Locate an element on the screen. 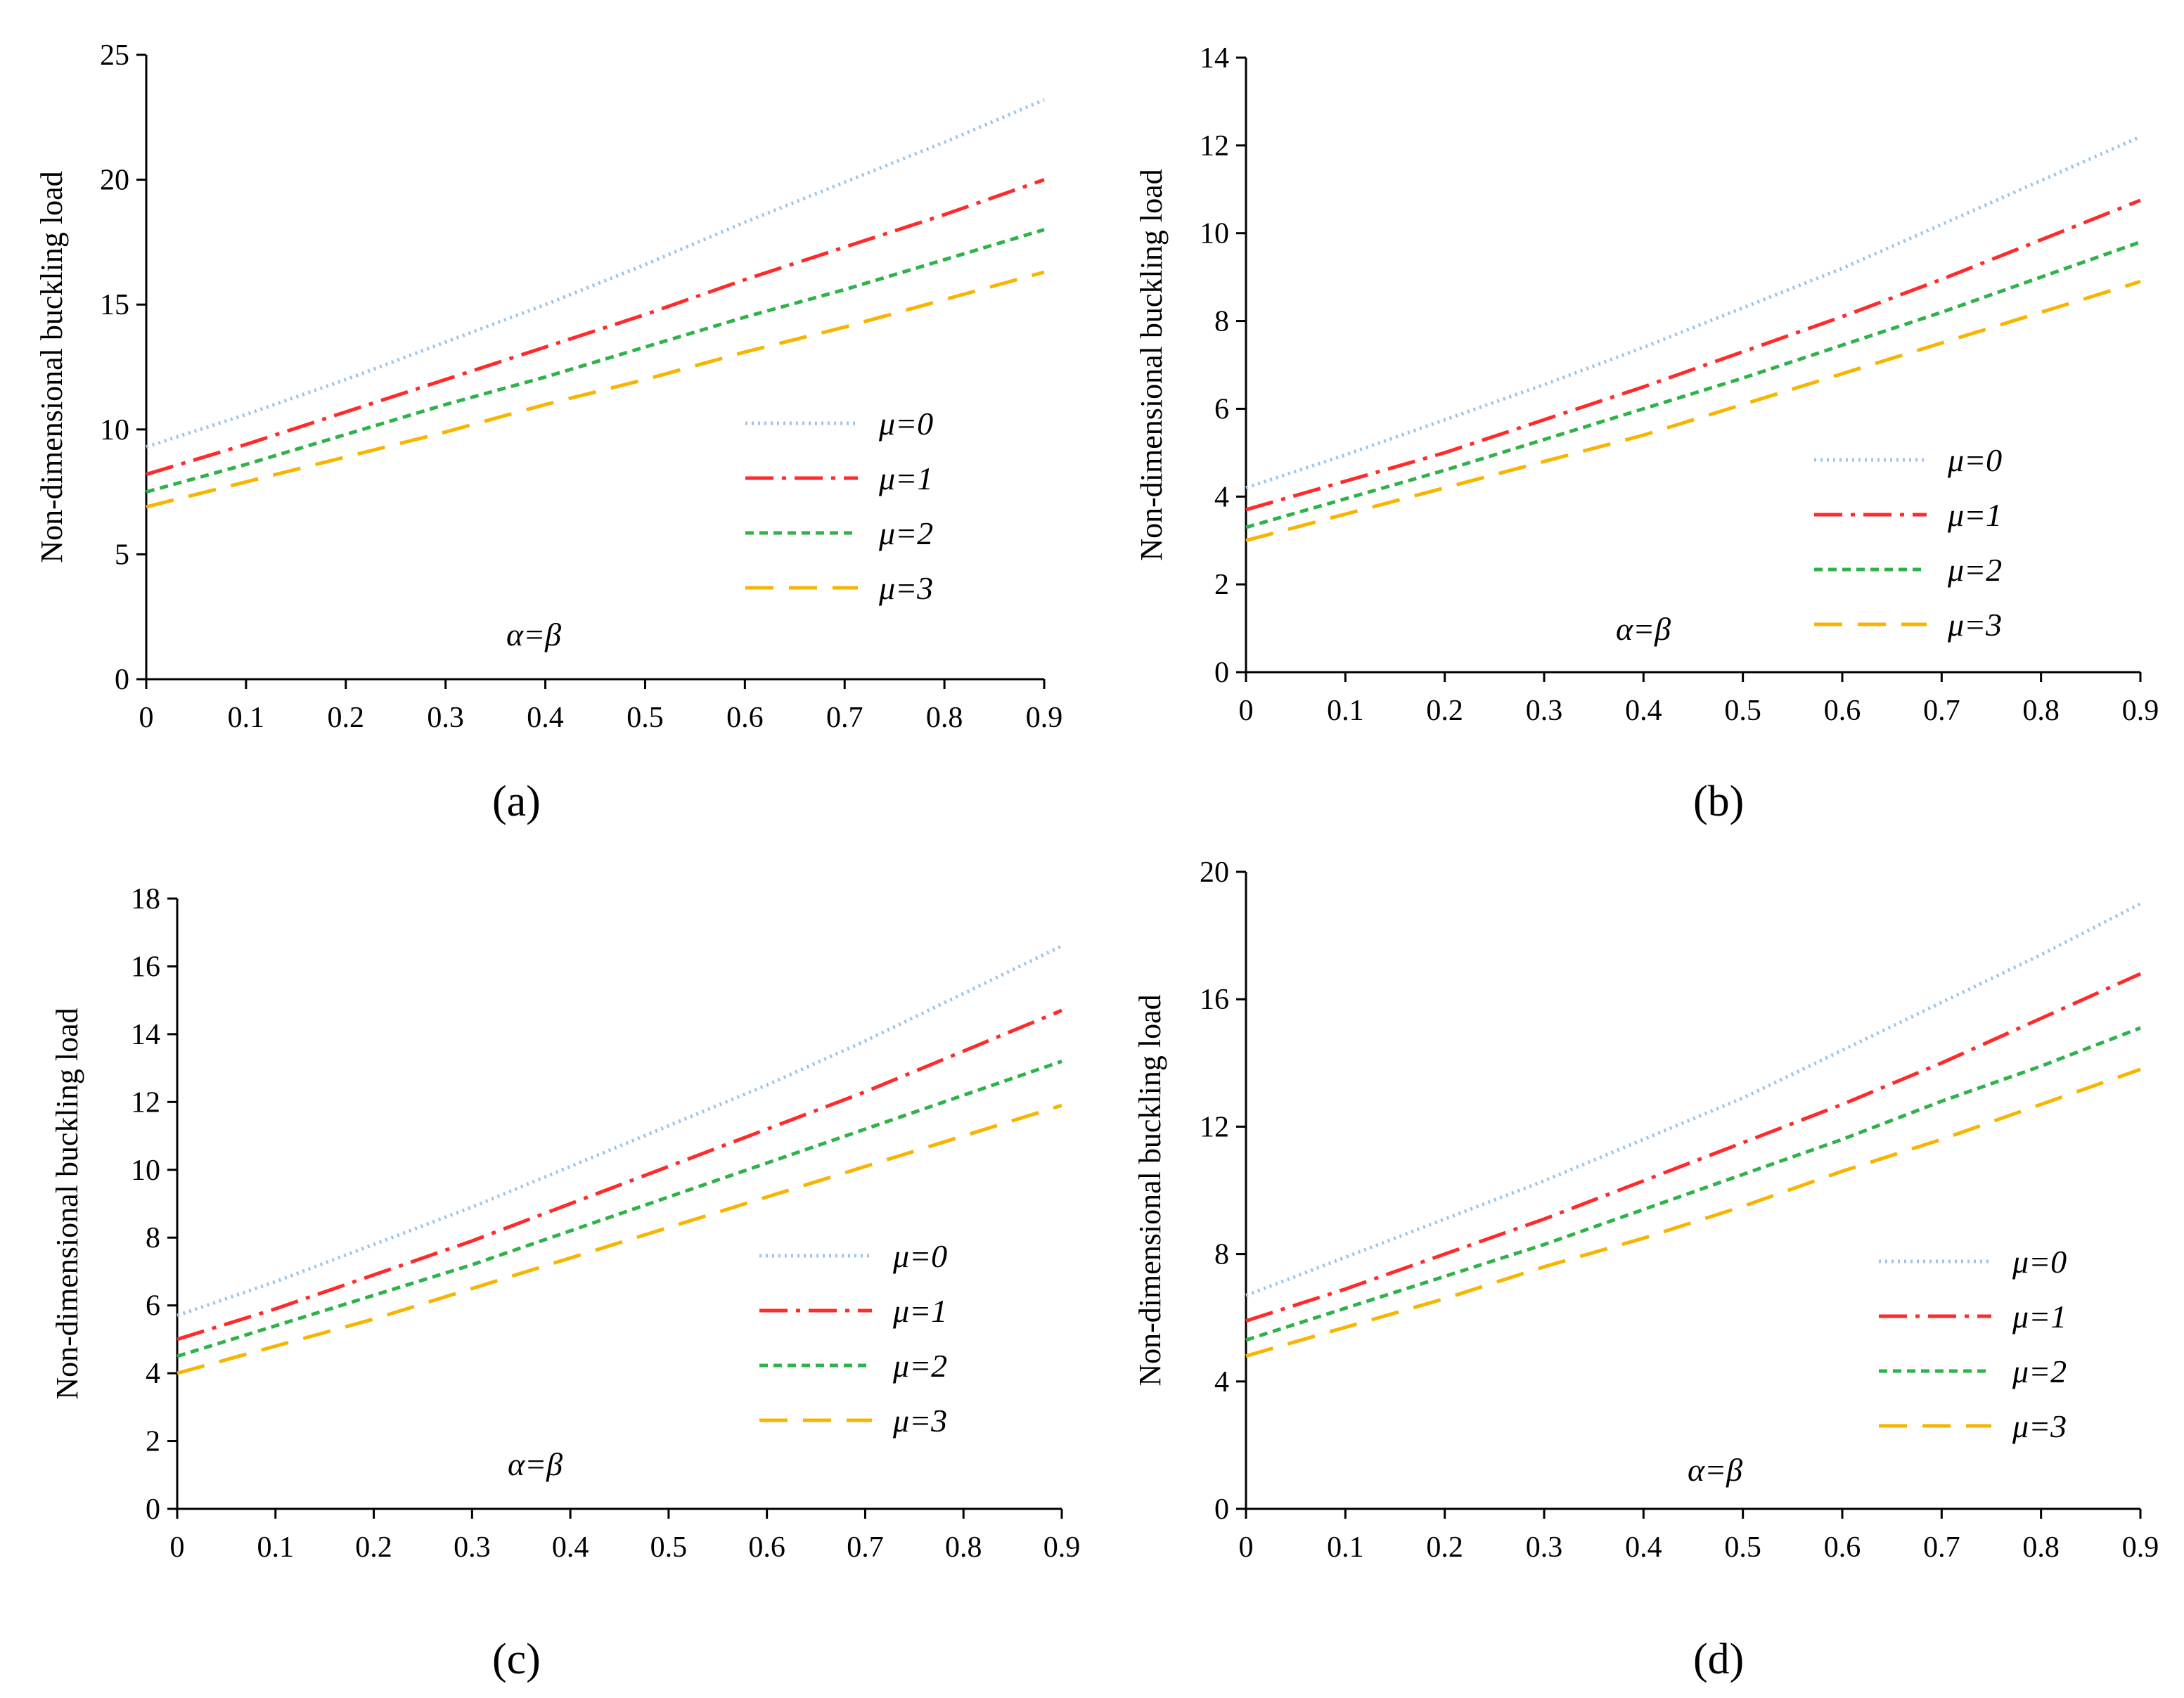  panel-caption: (d) is located at coordinates (1718, 1659).